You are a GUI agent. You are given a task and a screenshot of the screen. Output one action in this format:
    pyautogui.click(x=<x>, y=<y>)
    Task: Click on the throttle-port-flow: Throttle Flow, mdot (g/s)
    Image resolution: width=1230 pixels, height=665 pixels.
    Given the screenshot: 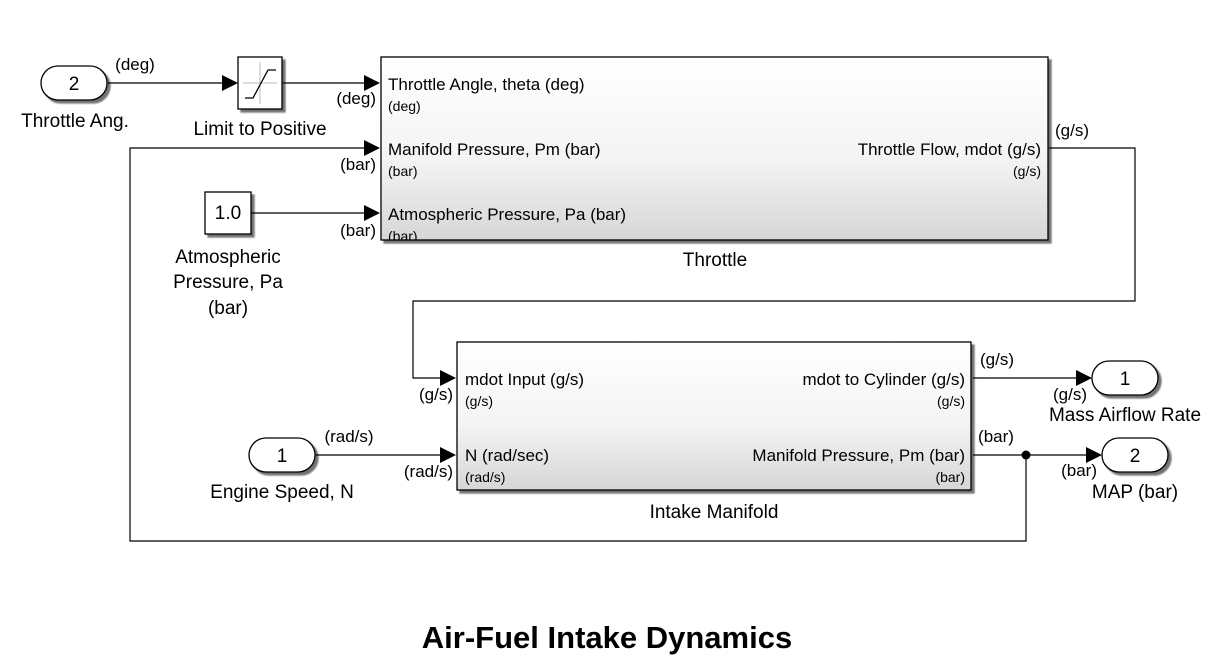 What is the action you would take?
    pyautogui.click(x=949, y=149)
    